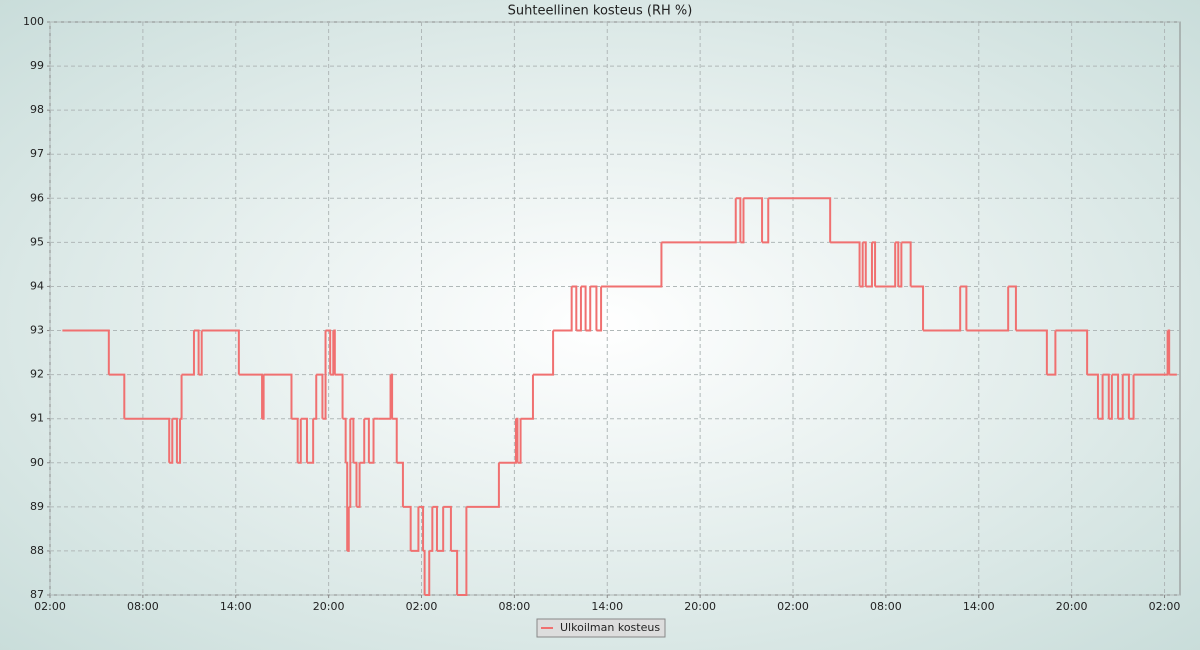 This screenshot has height=650, width=1200. What do you see at coordinates (37, 153) in the screenshot?
I see `y-tick-label: 97` at bounding box center [37, 153].